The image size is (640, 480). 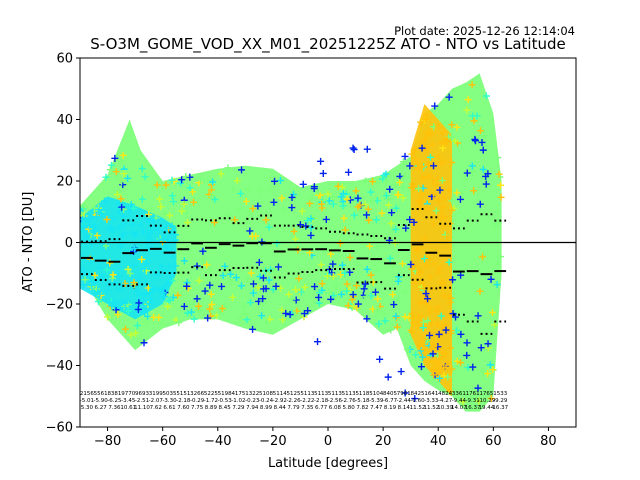 I want to click on bin-mean-label: -9.44, so click(x=459, y=401).